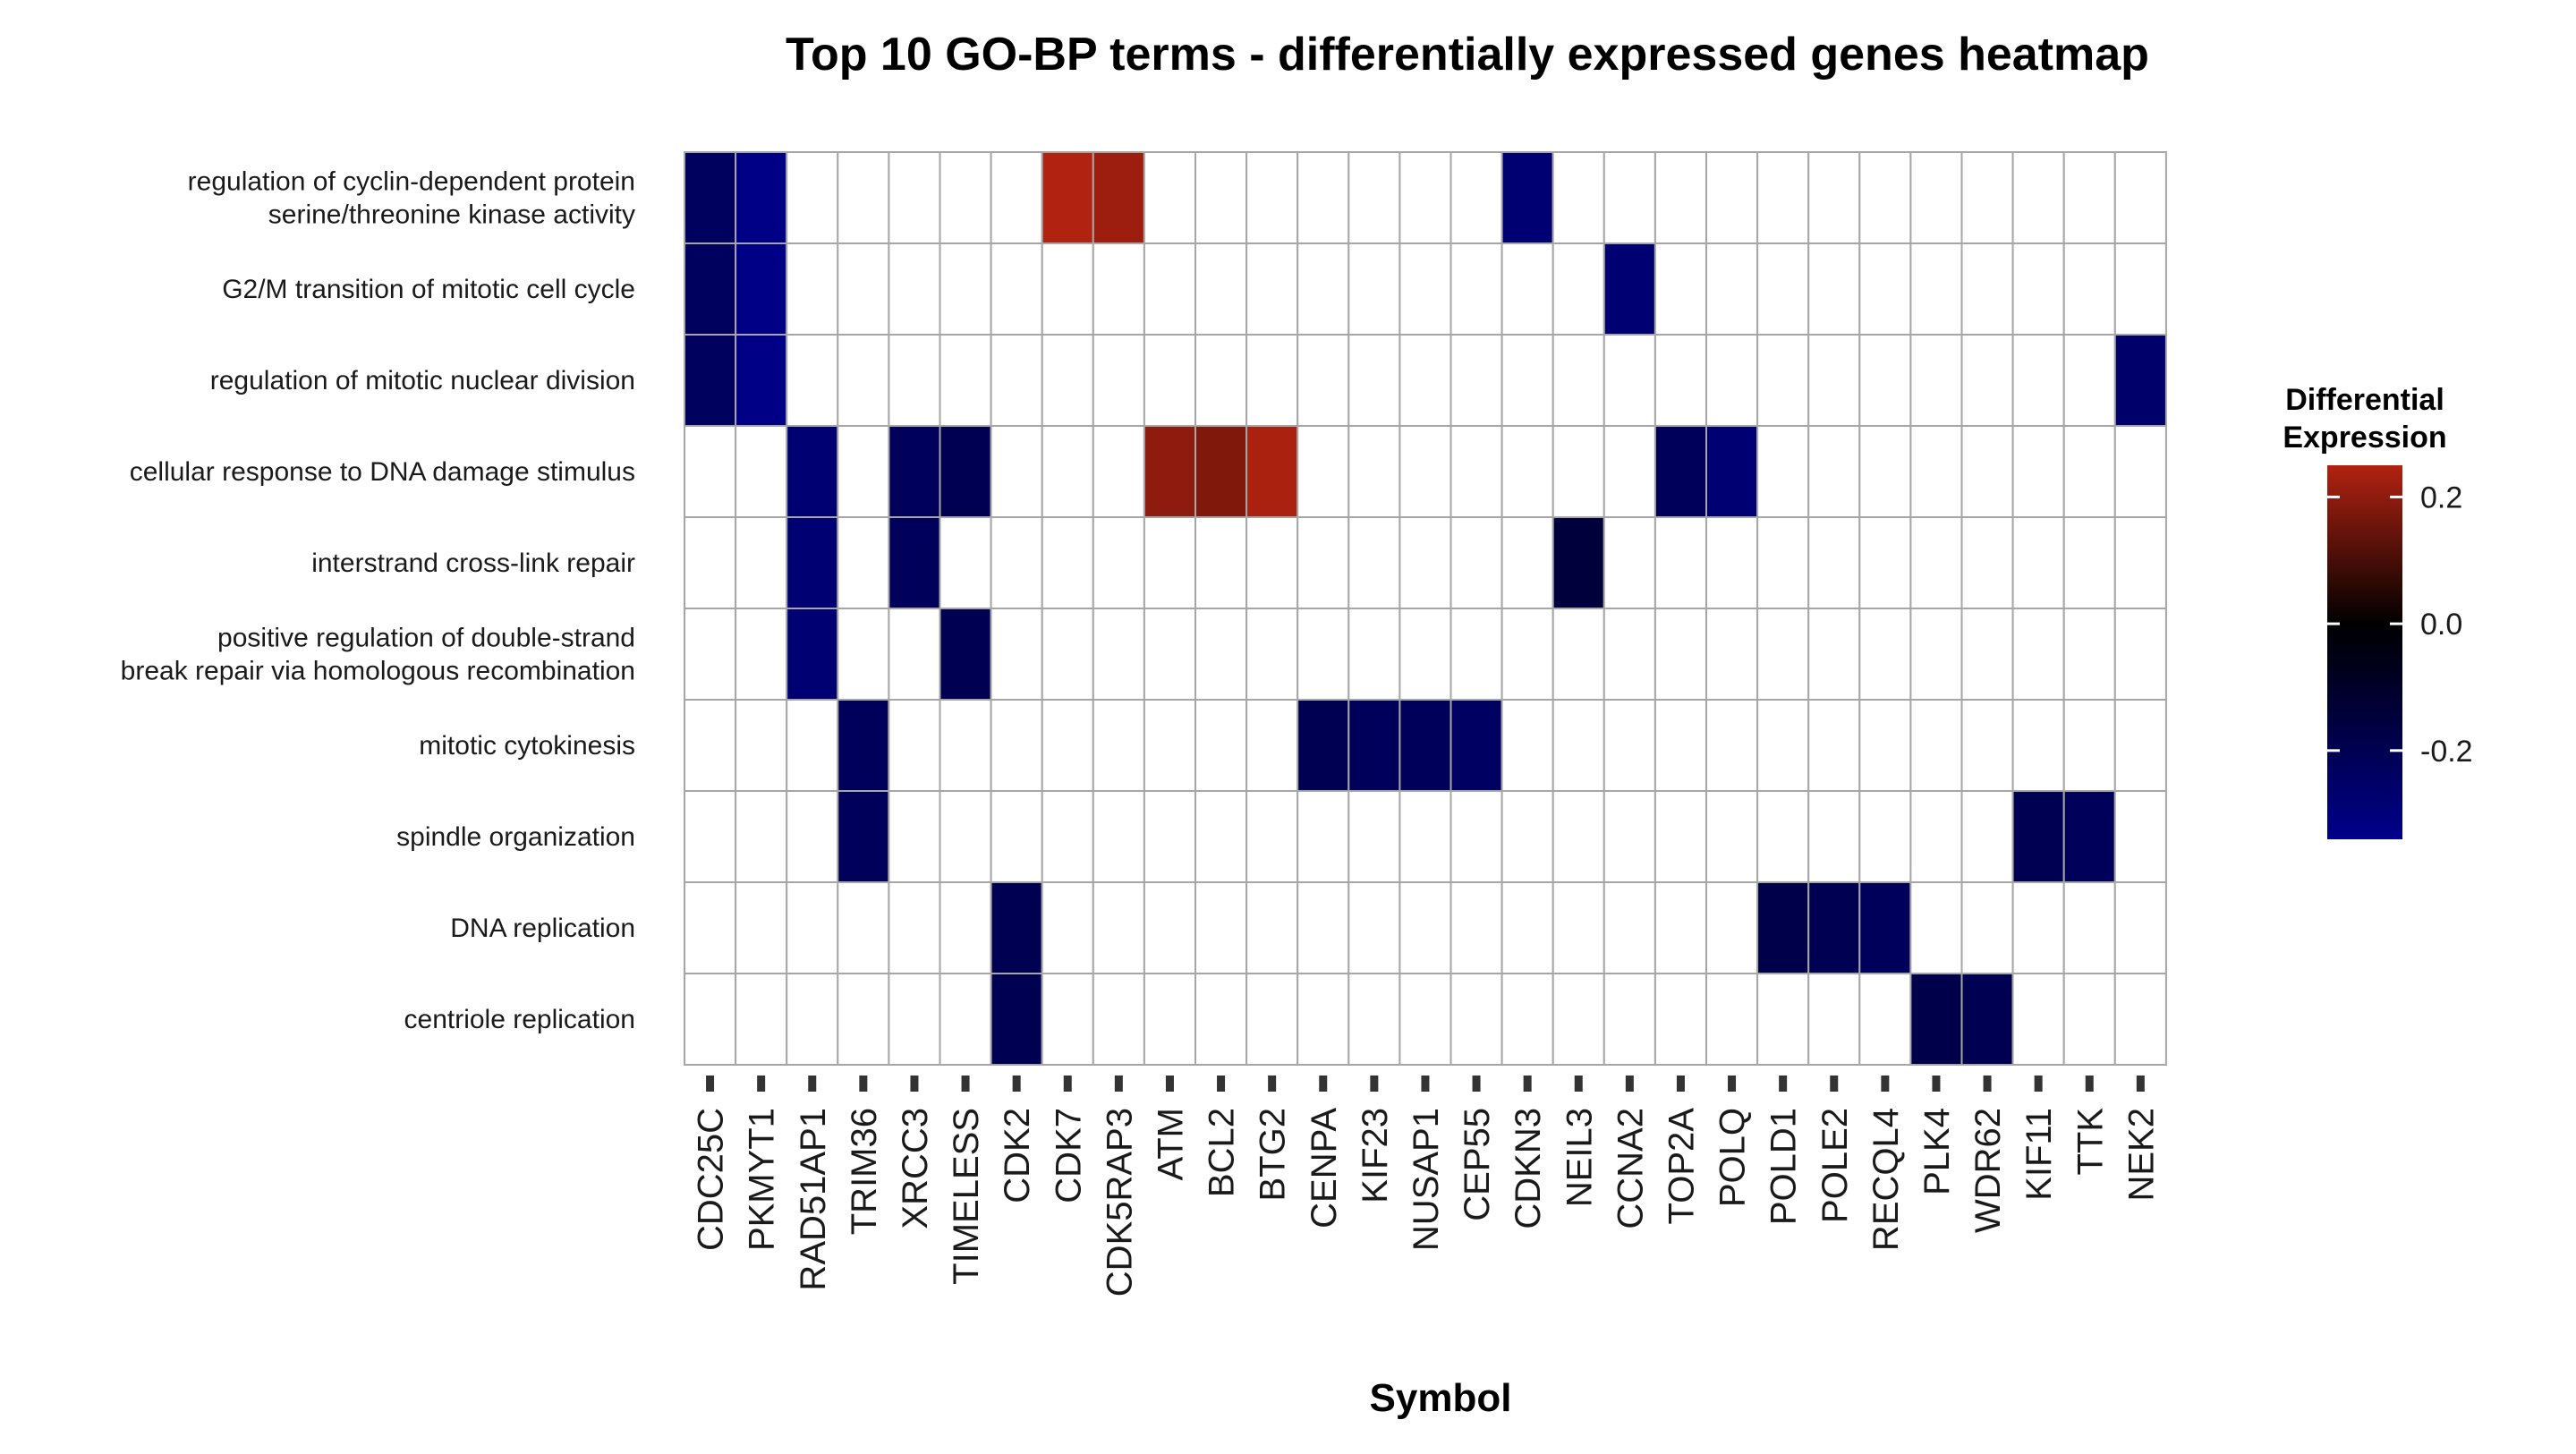 The height and width of the screenshot is (1454, 2576). I want to click on x-tick-label: BCL2, so click(1222, 1153).